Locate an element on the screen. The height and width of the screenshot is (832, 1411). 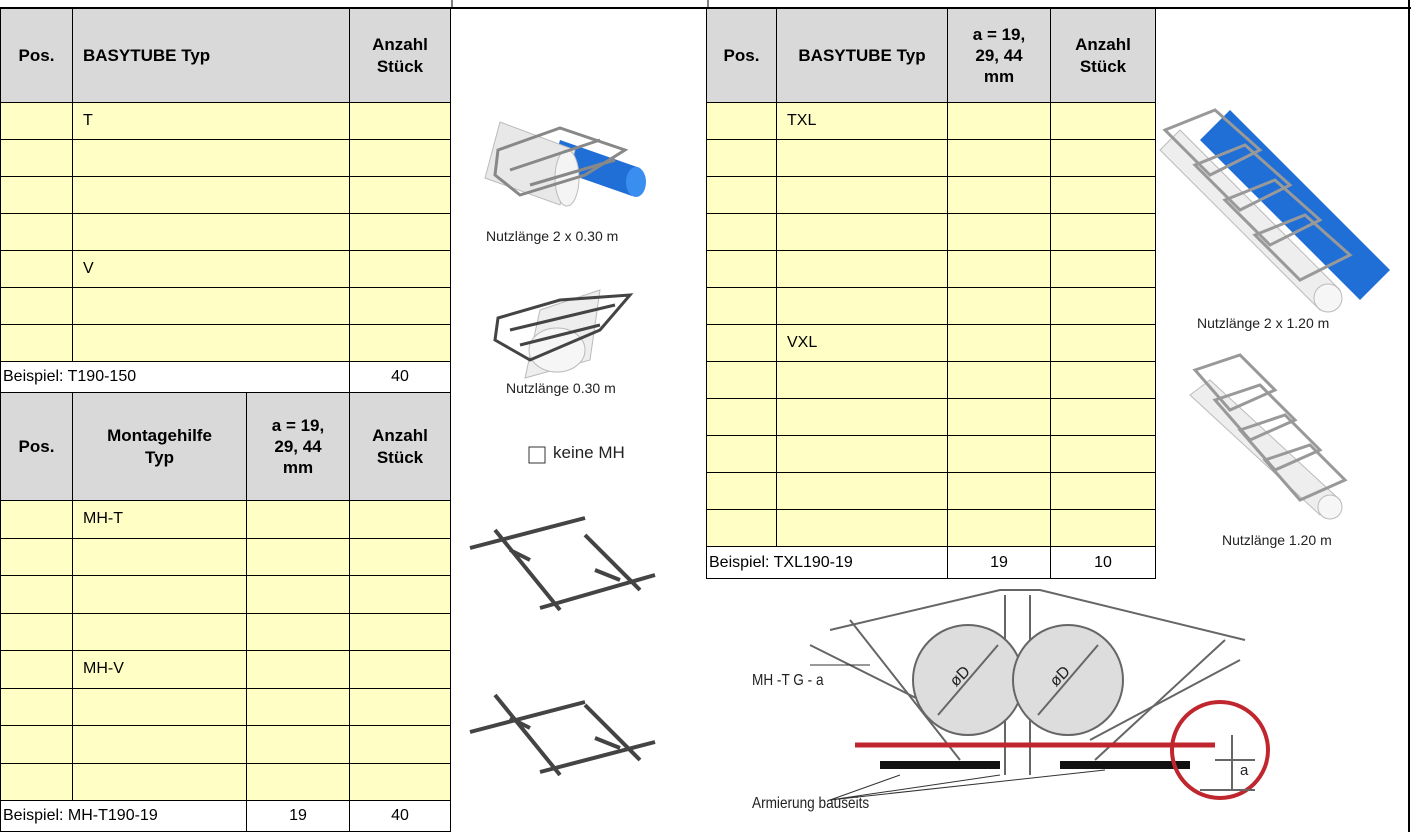
assembly-aid-images is located at coordinates (562, 646).